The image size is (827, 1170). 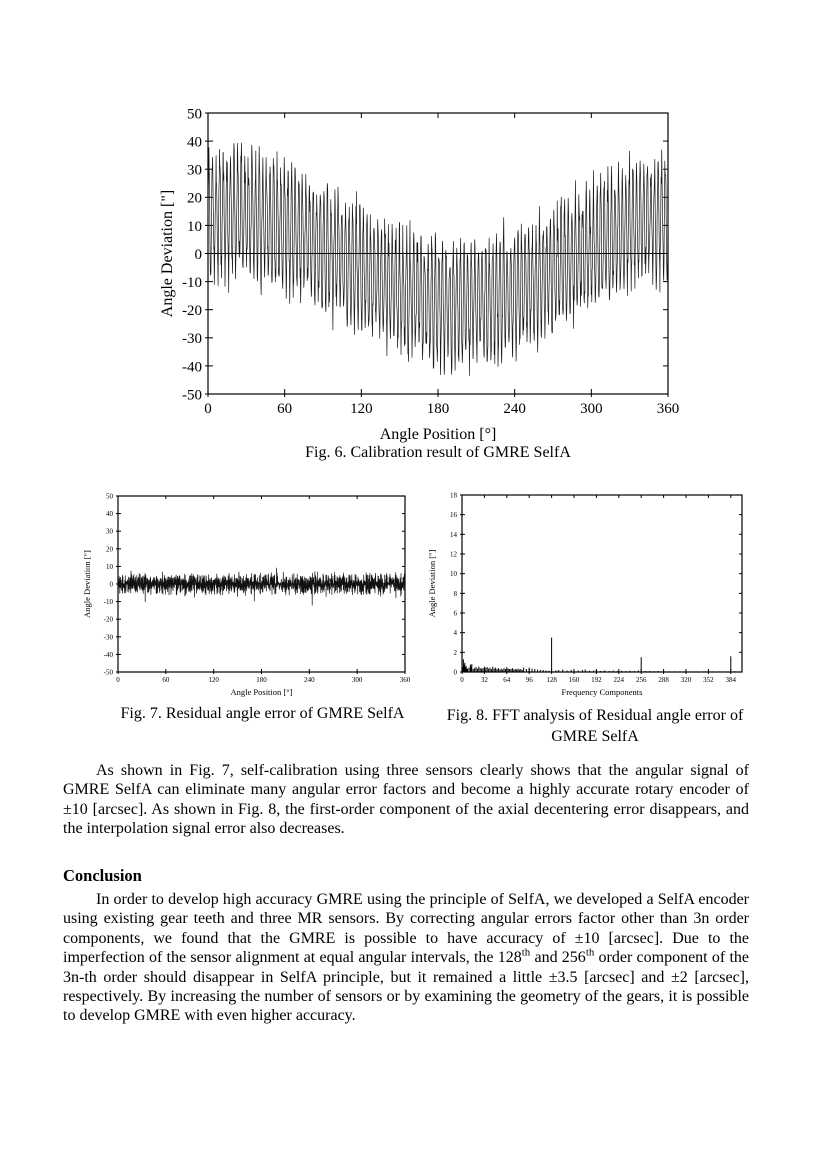 I want to click on svg-text: 384, so click(x=731, y=680).